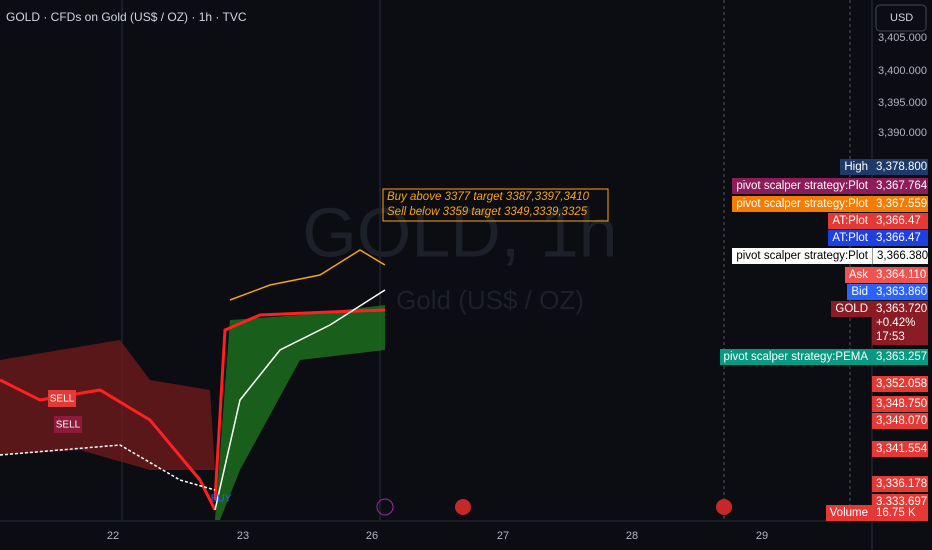 This screenshot has width=932, height=550. I want to click on price-axis-label: 3,390.000, so click(902, 133).